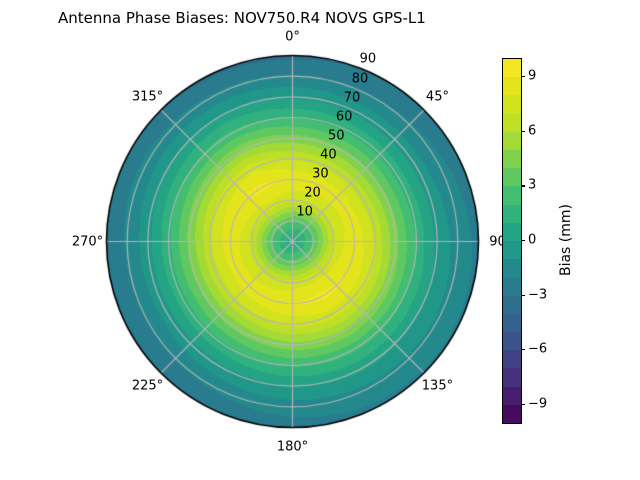 Image resolution: width=640 pixels, height=480 pixels. What do you see at coordinates (532, 185) in the screenshot?
I see `colorbar-tick-label: 3` at bounding box center [532, 185].